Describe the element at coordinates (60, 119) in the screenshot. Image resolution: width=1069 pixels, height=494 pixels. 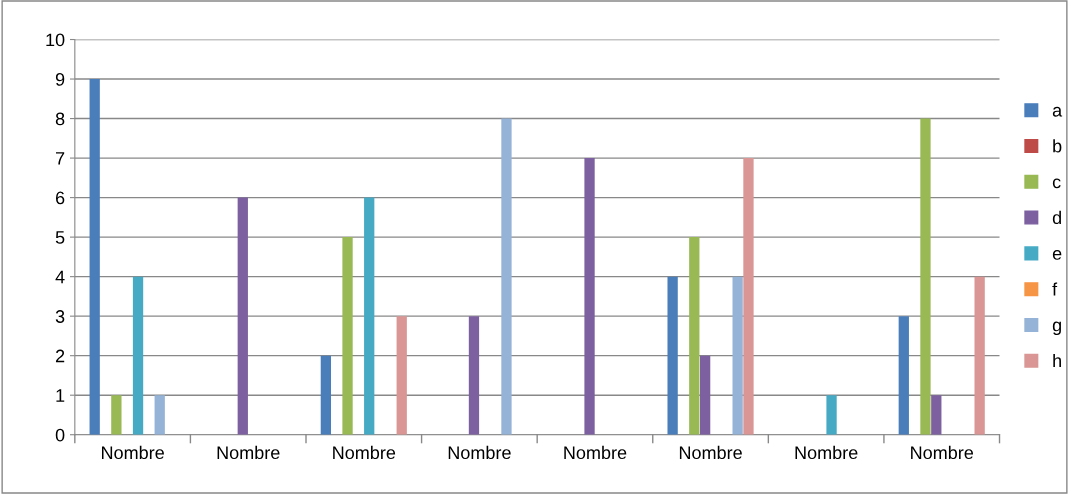
I see `y-tick-label: 8` at that location.